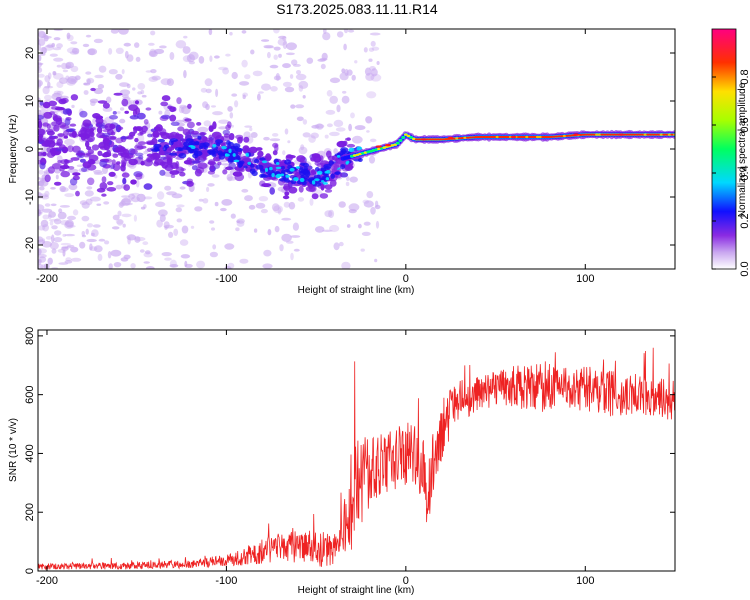 This screenshot has height=600, width=750. Describe the element at coordinates (744, 268) in the screenshot. I see `colorbar-tick-label: 0.0` at that location.